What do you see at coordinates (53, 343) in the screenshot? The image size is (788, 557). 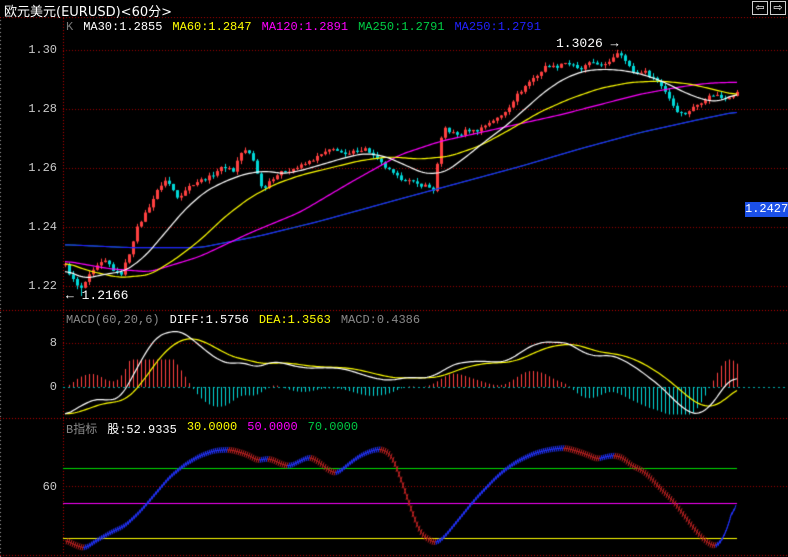 I see `macd-tick-8: 8` at bounding box center [53, 343].